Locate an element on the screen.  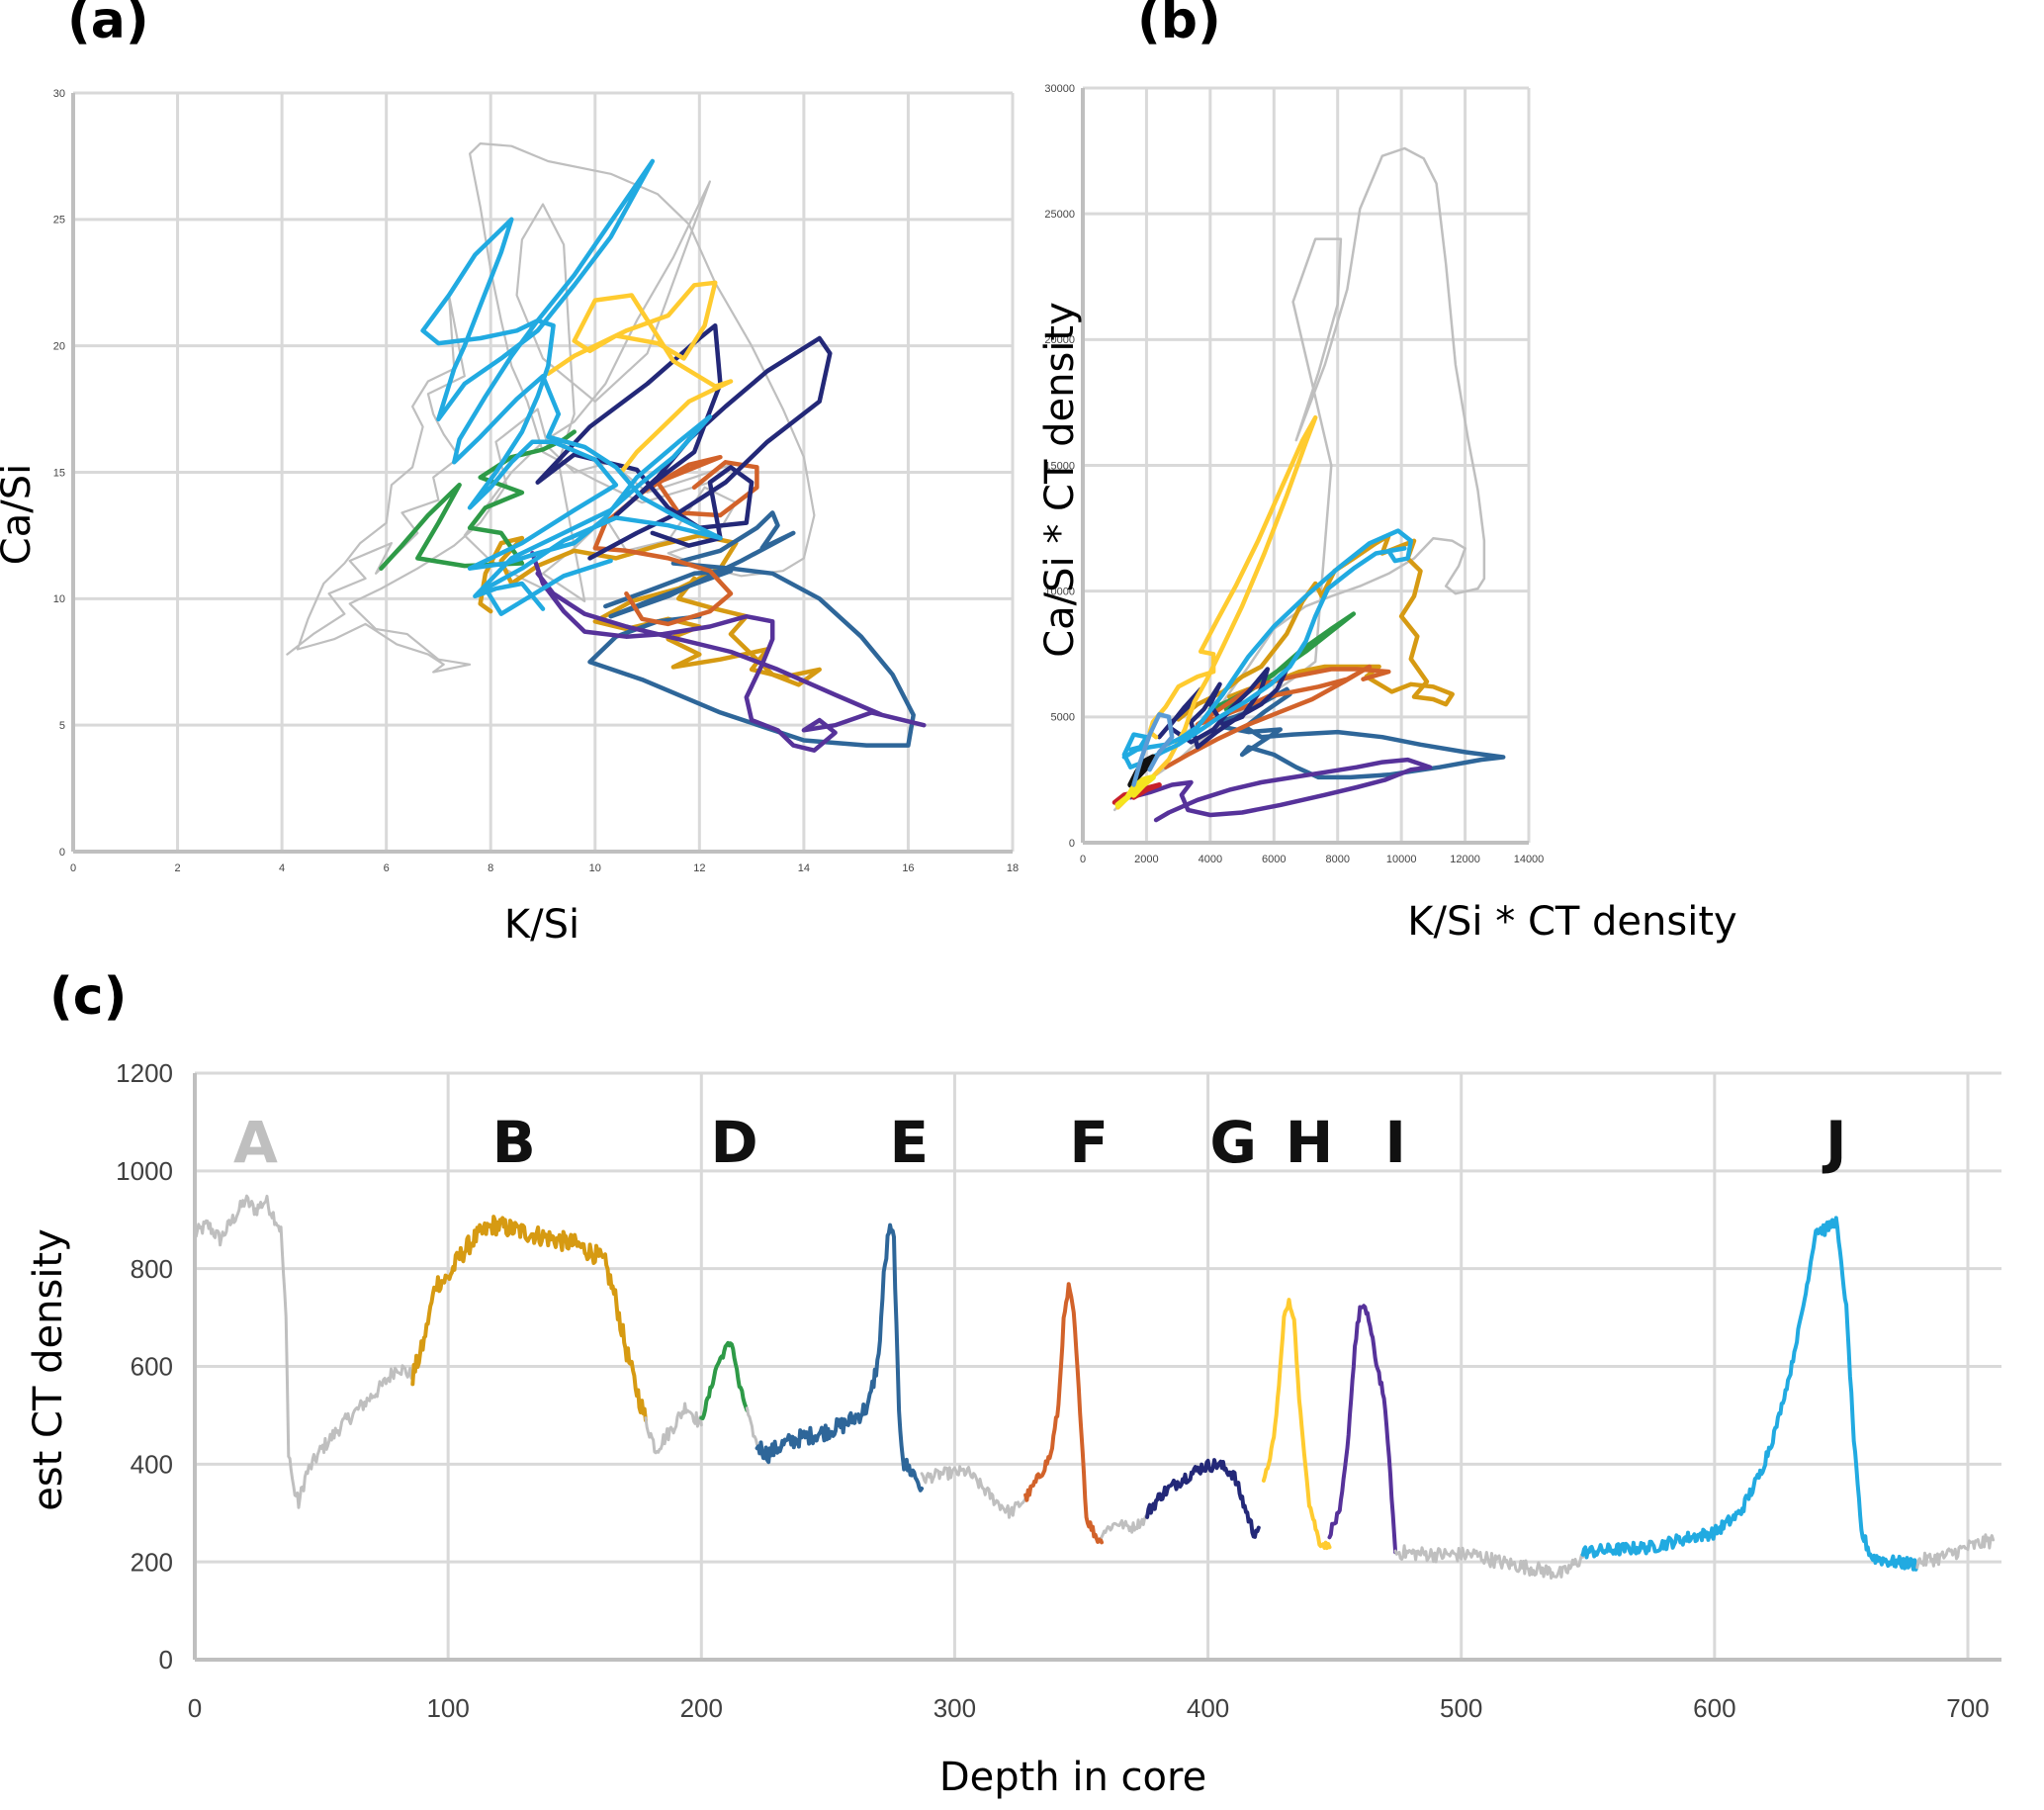
segment-label-i: I is located at coordinates (1395, 1142).